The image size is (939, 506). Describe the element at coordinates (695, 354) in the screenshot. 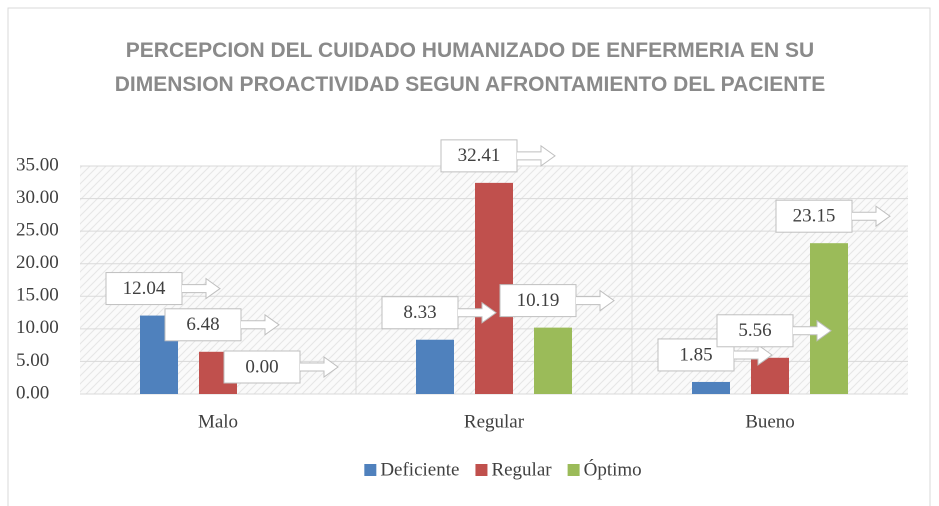

I see `data-label: 1.85` at that location.